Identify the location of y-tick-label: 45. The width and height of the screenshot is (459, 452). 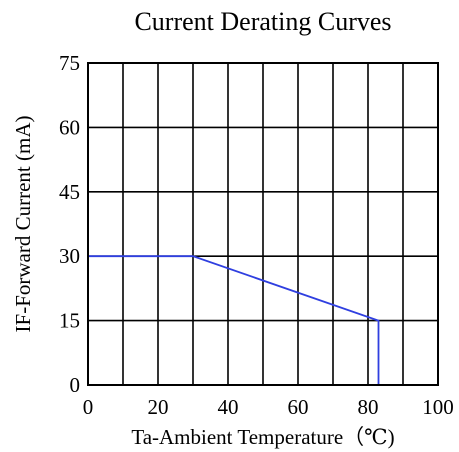
(69, 192).